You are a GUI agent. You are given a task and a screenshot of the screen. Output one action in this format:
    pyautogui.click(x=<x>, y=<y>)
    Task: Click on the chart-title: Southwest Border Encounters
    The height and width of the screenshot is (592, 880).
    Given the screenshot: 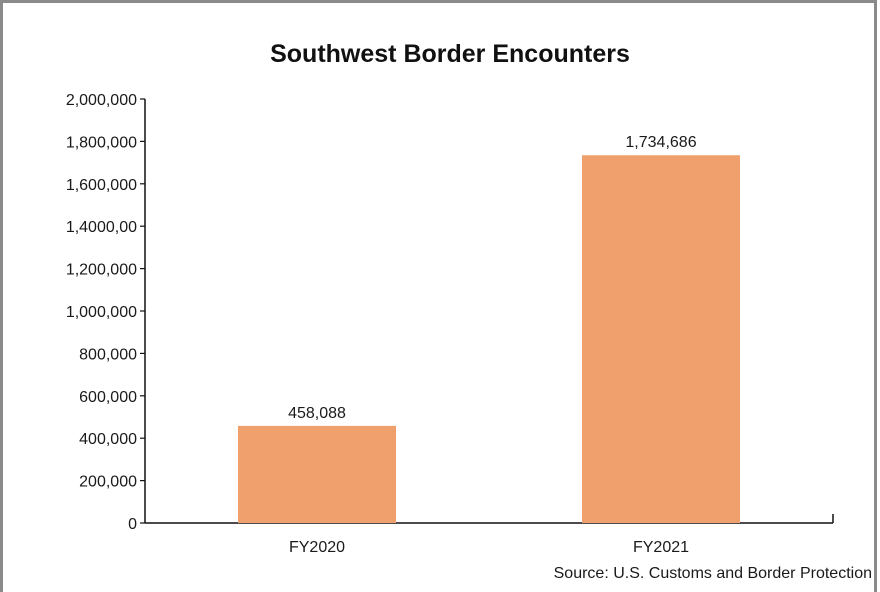 What is the action you would take?
    pyautogui.click(x=450, y=54)
    